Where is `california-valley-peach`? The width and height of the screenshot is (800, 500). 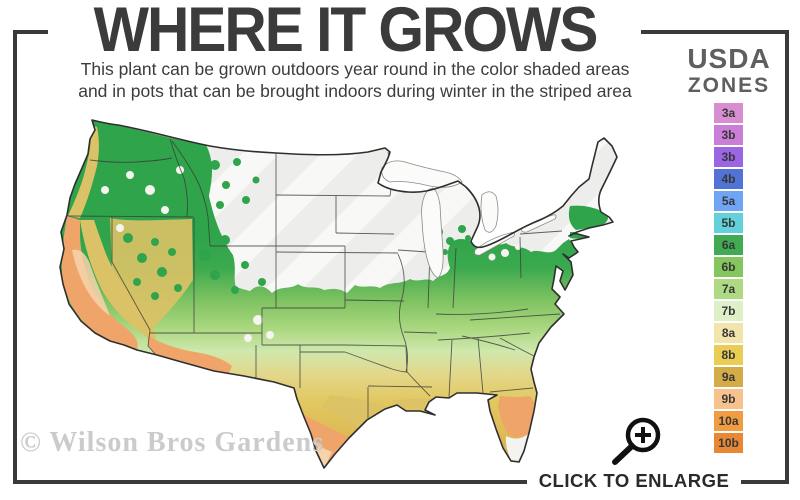
california-valley-peach is located at coordinates (91, 282).